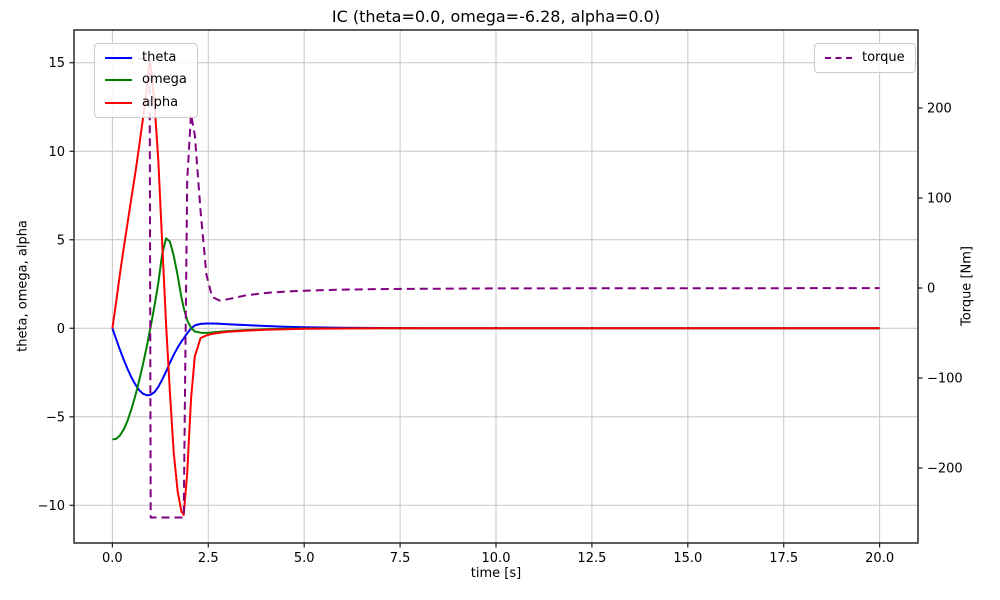 Image resolution: width=1000 pixels, height=600 pixels. I want to click on x-axis-label: time [s], so click(496, 573).